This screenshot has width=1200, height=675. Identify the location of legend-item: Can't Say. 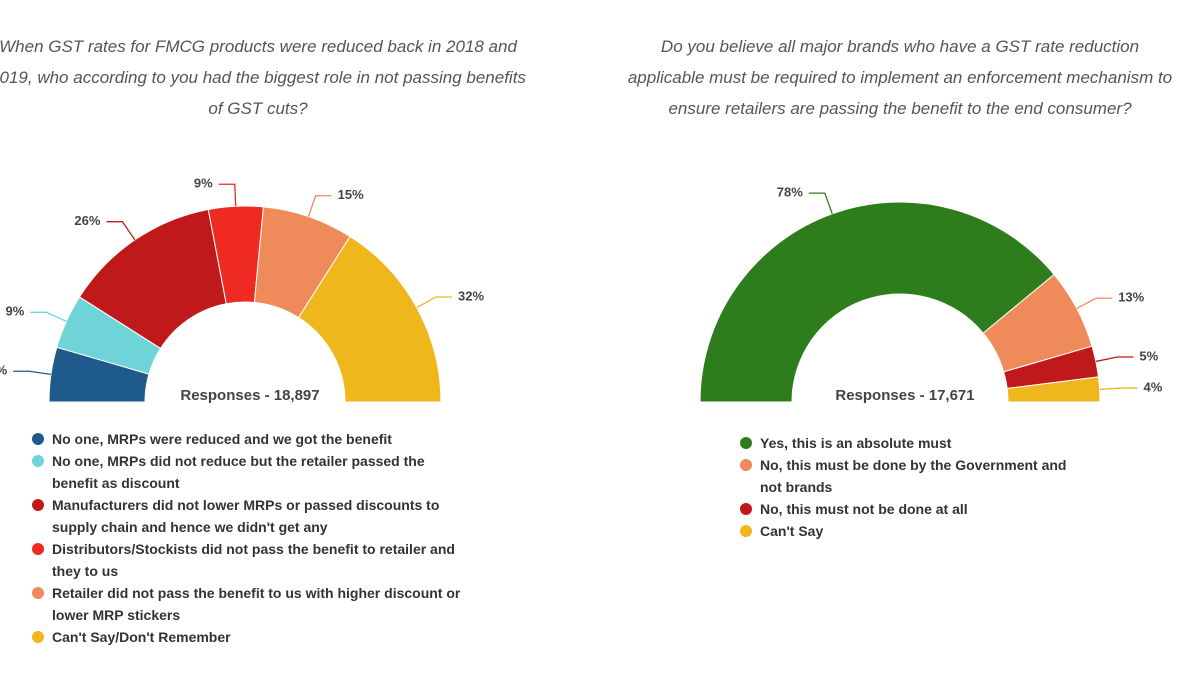
(905, 531).